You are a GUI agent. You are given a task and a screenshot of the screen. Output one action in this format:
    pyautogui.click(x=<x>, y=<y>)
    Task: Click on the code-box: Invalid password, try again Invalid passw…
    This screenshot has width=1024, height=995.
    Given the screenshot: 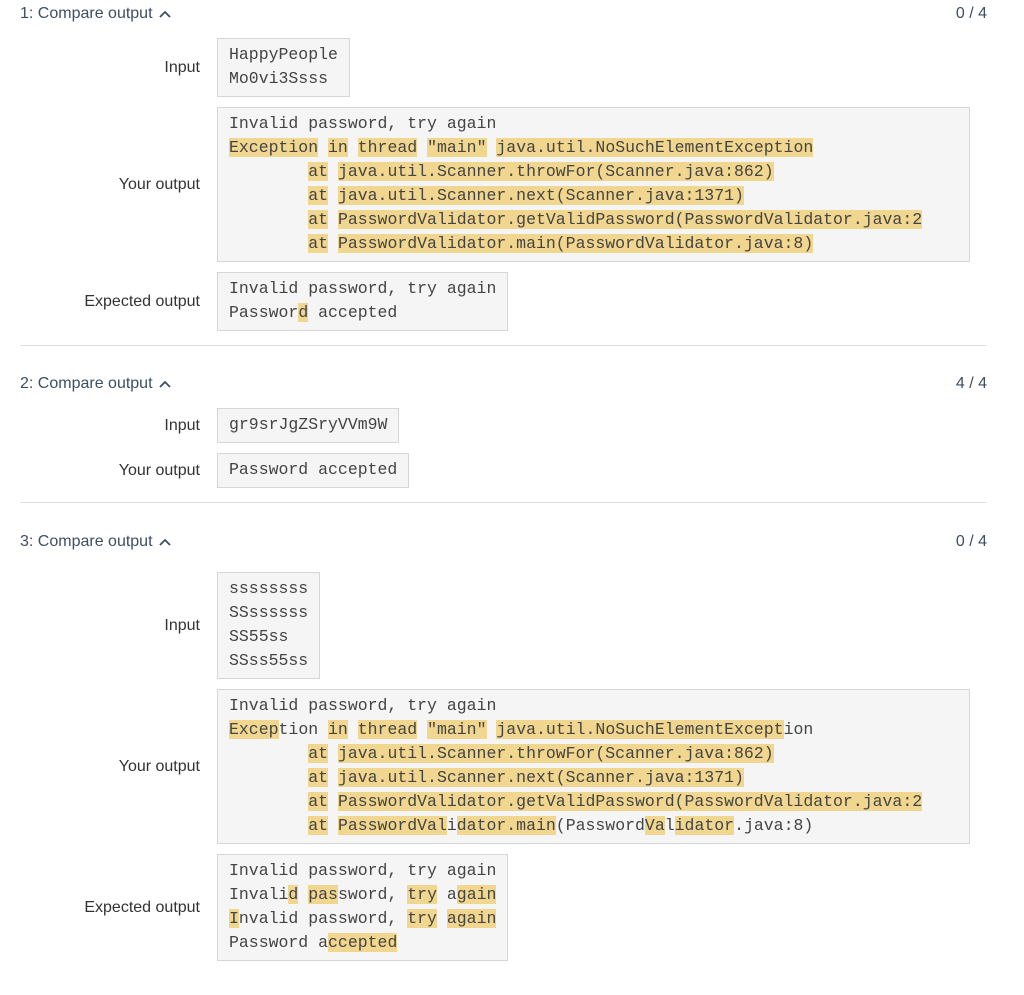 What is the action you would take?
    pyautogui.click(x=363, y=907)
    